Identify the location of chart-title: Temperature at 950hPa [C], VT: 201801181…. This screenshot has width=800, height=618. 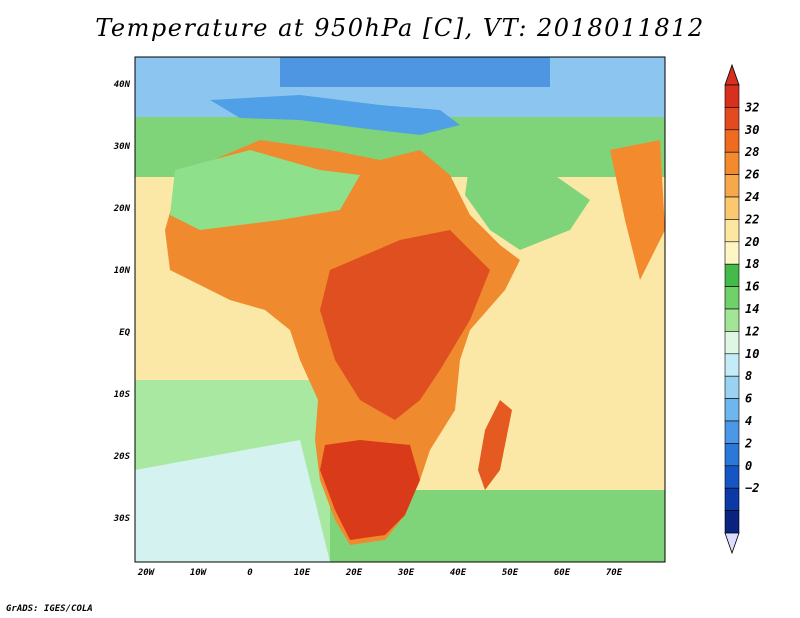
(400, 28).